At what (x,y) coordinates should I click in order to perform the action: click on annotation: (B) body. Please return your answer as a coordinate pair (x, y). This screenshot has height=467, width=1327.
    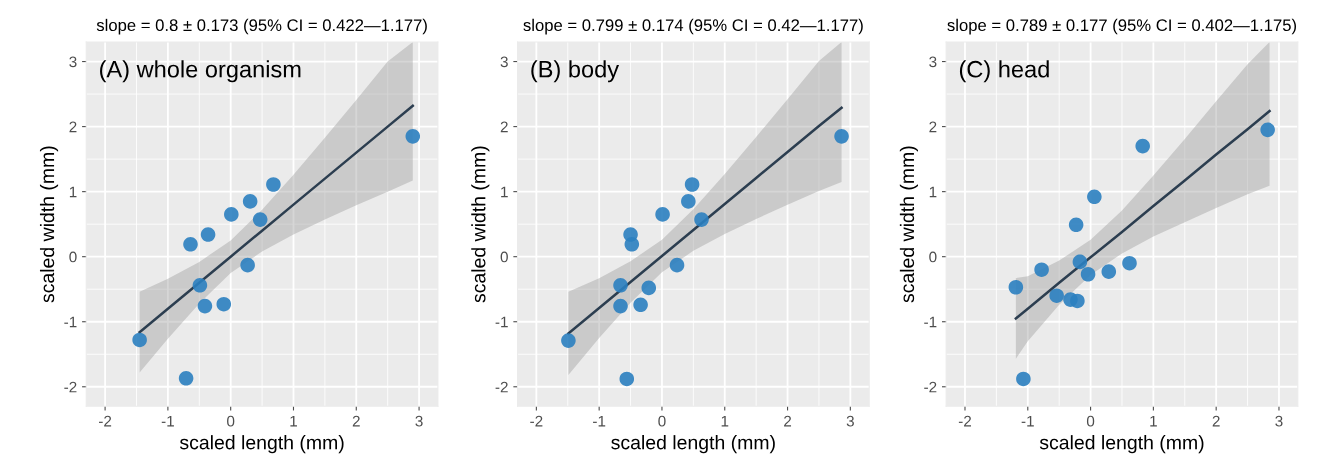
    Looking at the image, I should click on (575, 71).